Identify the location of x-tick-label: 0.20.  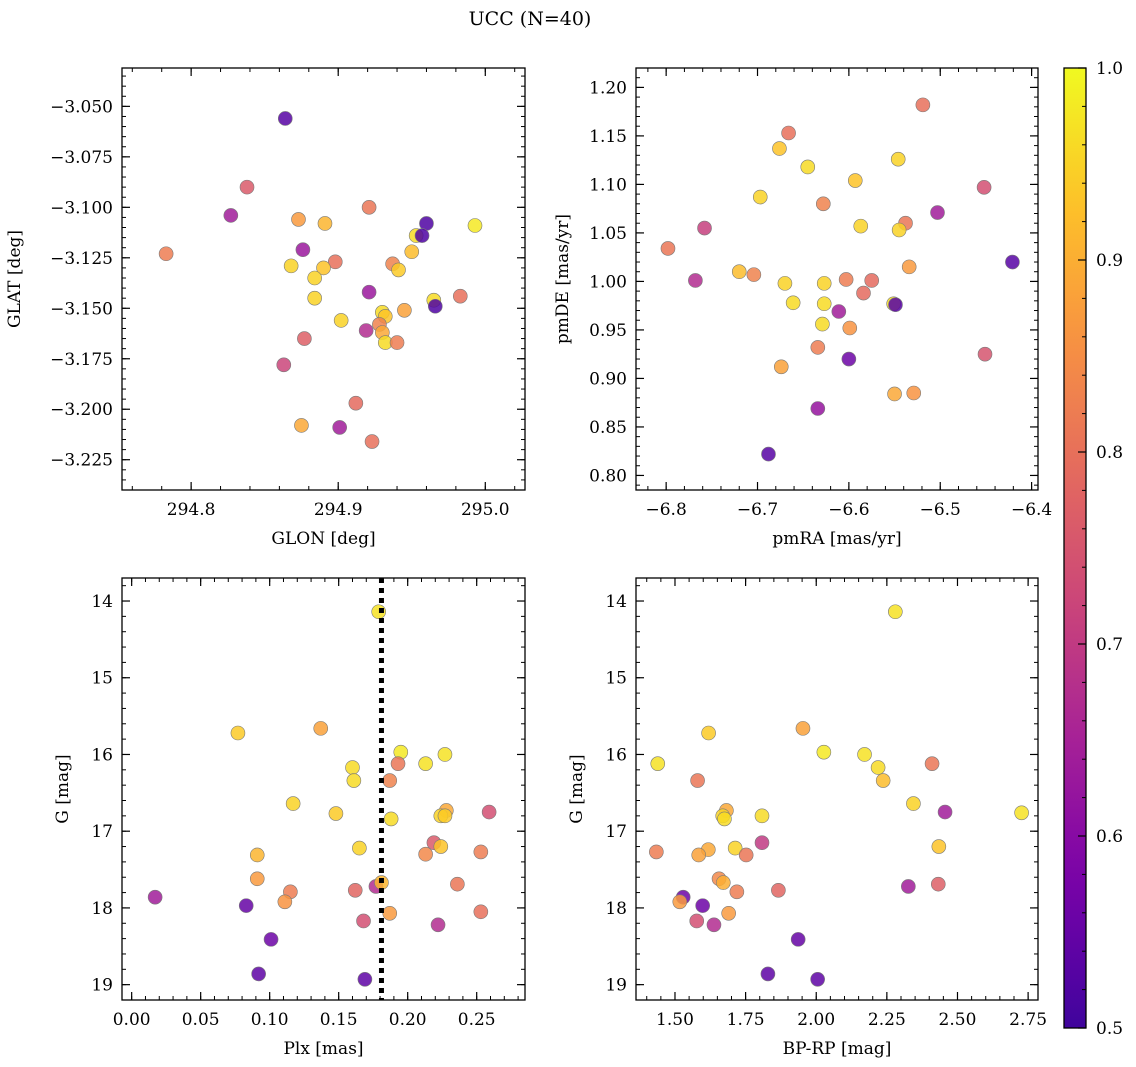
(408, 1020).